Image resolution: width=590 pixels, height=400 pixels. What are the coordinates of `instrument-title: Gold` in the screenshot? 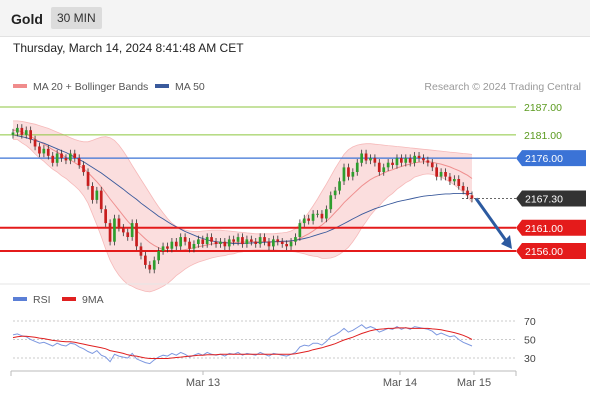 It's located at (27, 19).